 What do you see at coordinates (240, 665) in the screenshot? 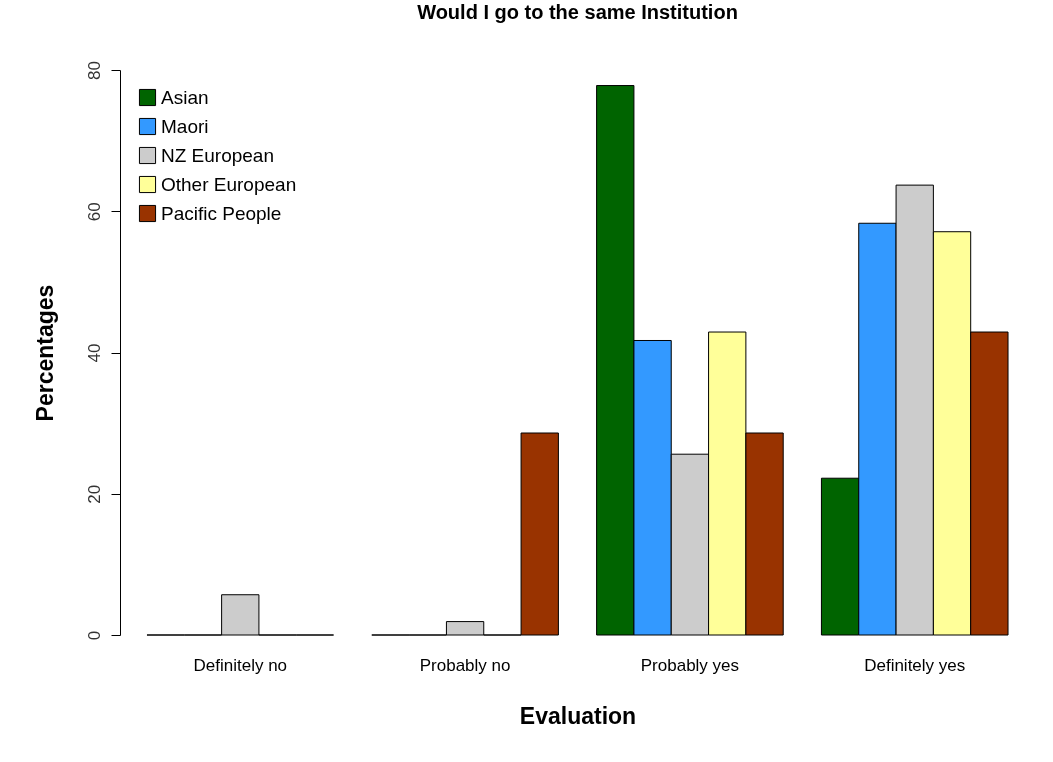
I see `x-tick-label: Definitely no` at bounding box center [240, 665].